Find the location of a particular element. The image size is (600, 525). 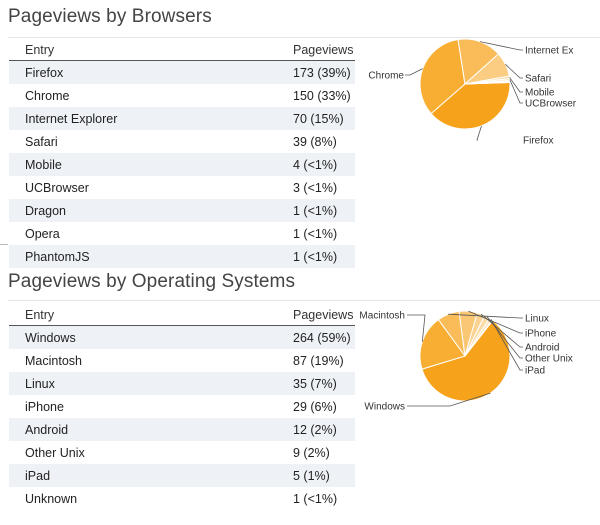

entry-cell: PhantomJS is located at coordinates (143, 256).